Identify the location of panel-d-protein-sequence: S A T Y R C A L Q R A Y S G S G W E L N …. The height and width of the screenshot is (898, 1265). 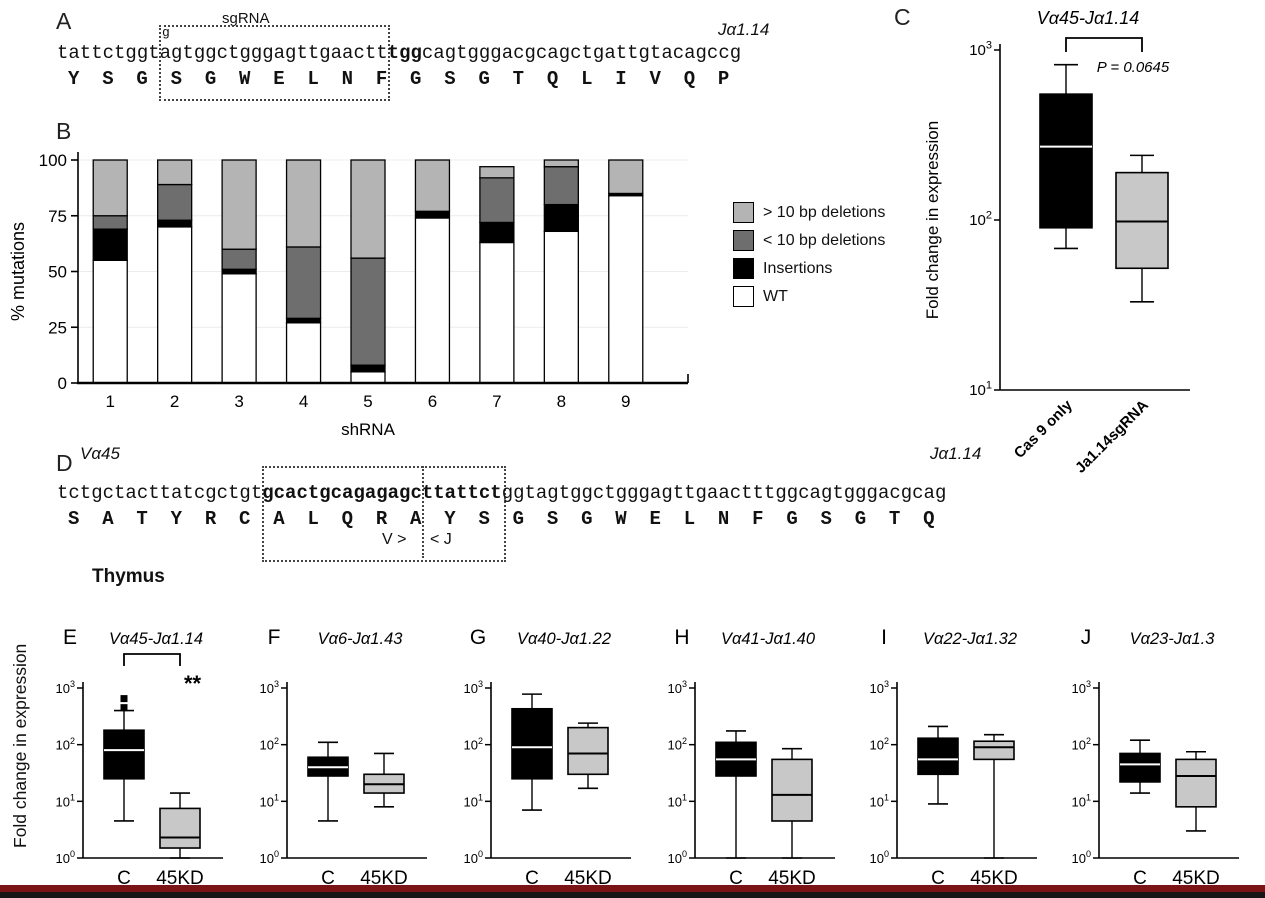
(501, 519).